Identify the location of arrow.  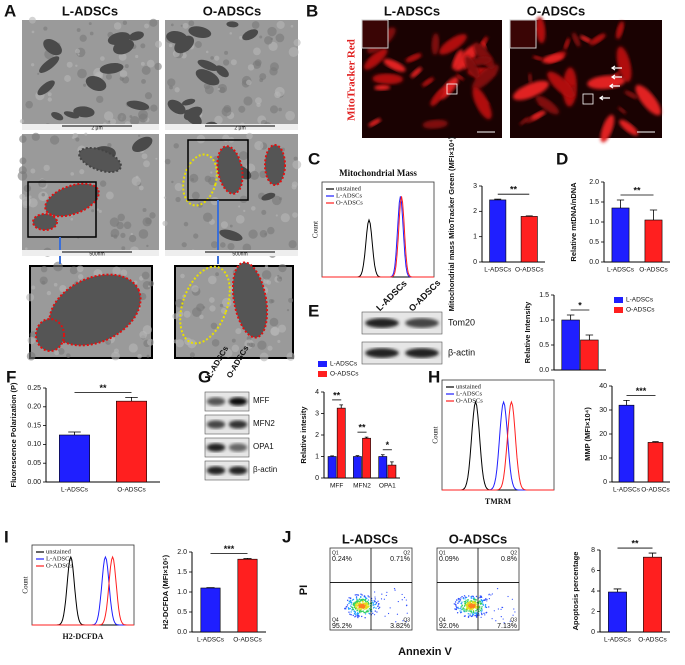
(614, 86).